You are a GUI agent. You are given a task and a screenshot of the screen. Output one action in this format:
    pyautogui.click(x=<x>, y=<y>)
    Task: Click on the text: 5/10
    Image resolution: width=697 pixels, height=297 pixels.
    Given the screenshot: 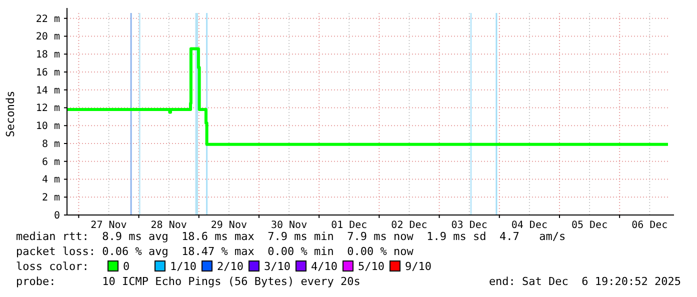 What is the action you would take?
    pyautogui.click(x=371, y=266)
    